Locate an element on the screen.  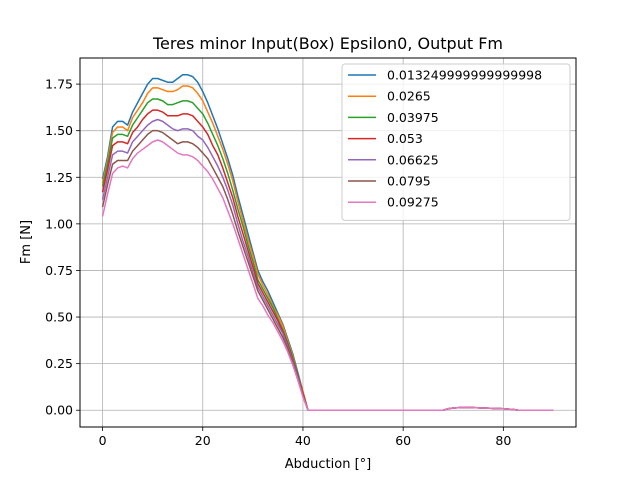
x-tick-label: 0 is located at coordinates (103, 440).